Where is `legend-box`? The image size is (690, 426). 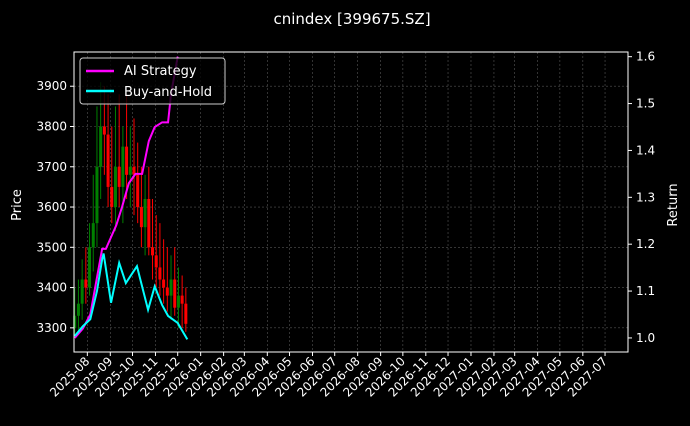
legend-box is located at coordinates (152, 81).